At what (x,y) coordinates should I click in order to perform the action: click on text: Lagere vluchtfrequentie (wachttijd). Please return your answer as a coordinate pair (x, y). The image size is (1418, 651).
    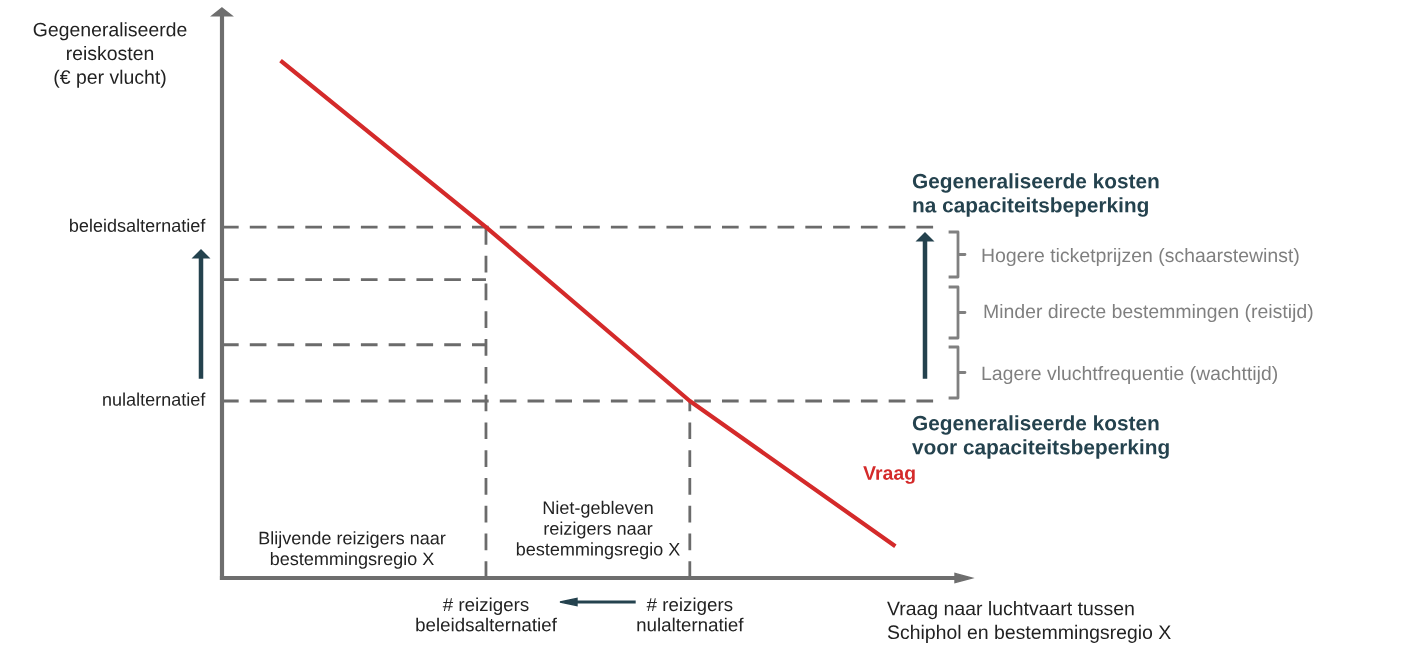
    Looking at the image, I should click on (1130, 375).